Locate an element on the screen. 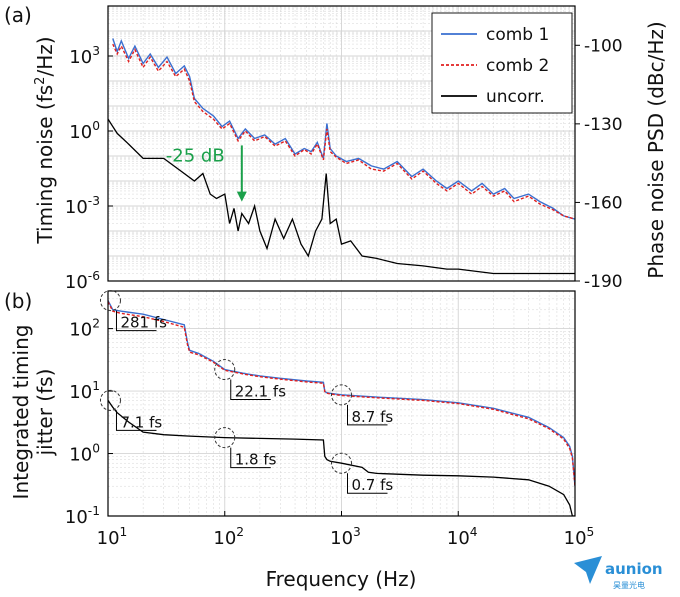  y2-tick-label-a: -160 is located at coordinates (603, 203).